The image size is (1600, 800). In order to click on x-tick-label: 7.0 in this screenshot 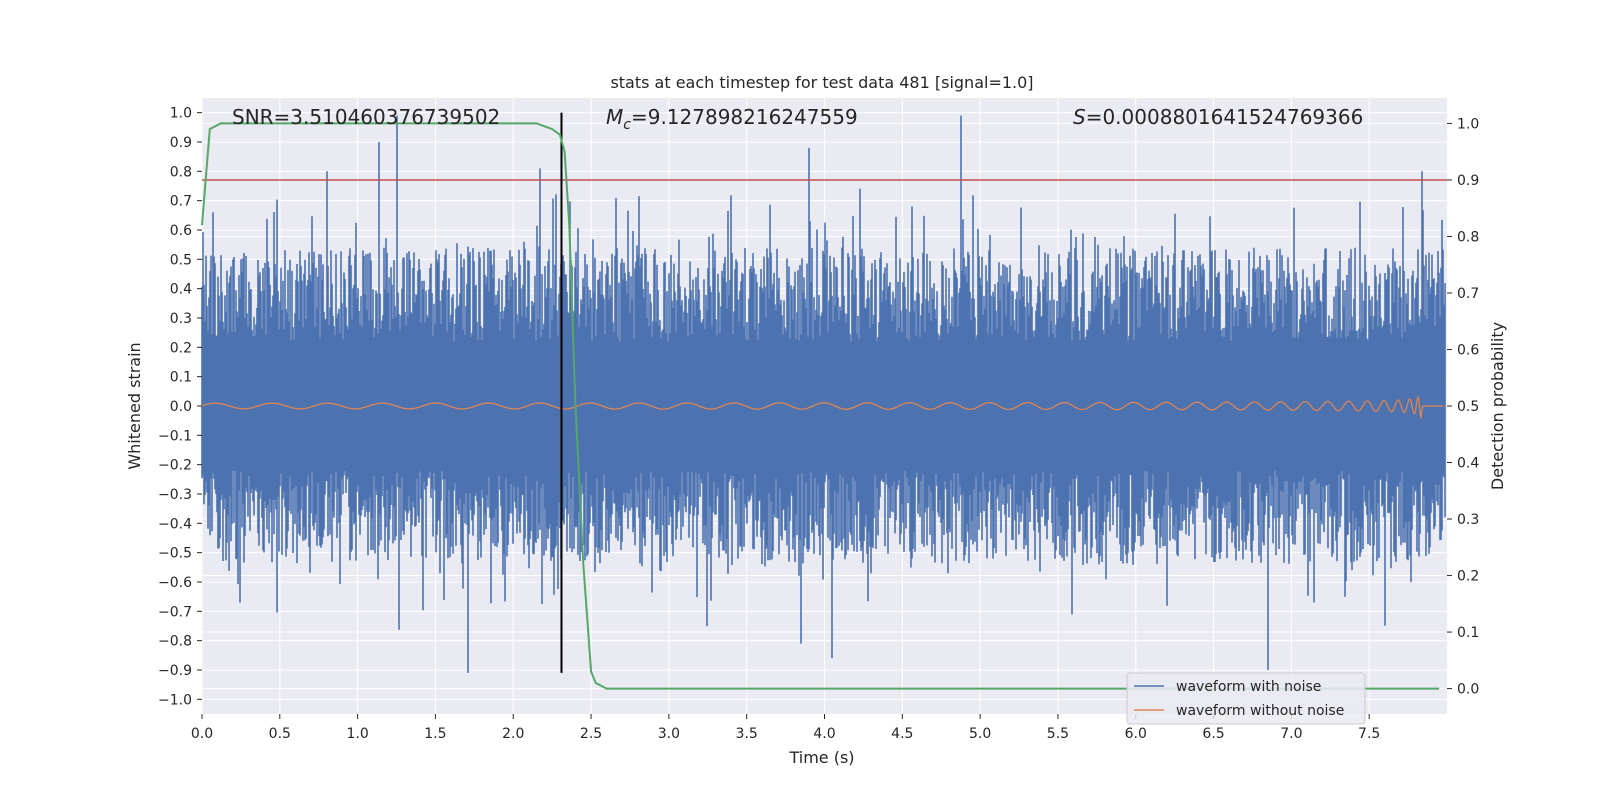, I will do `click(1291, 734)`.